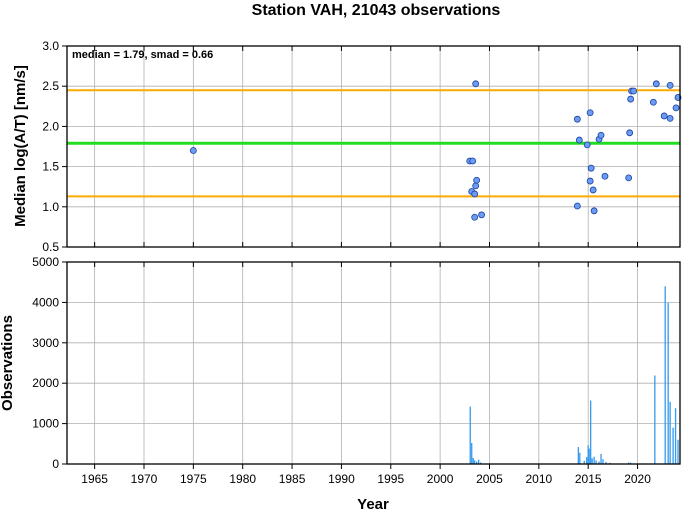  Describe the element at coordinates (292, 479) in the screenshot. I see `x-tick-label: 1985` at that location.